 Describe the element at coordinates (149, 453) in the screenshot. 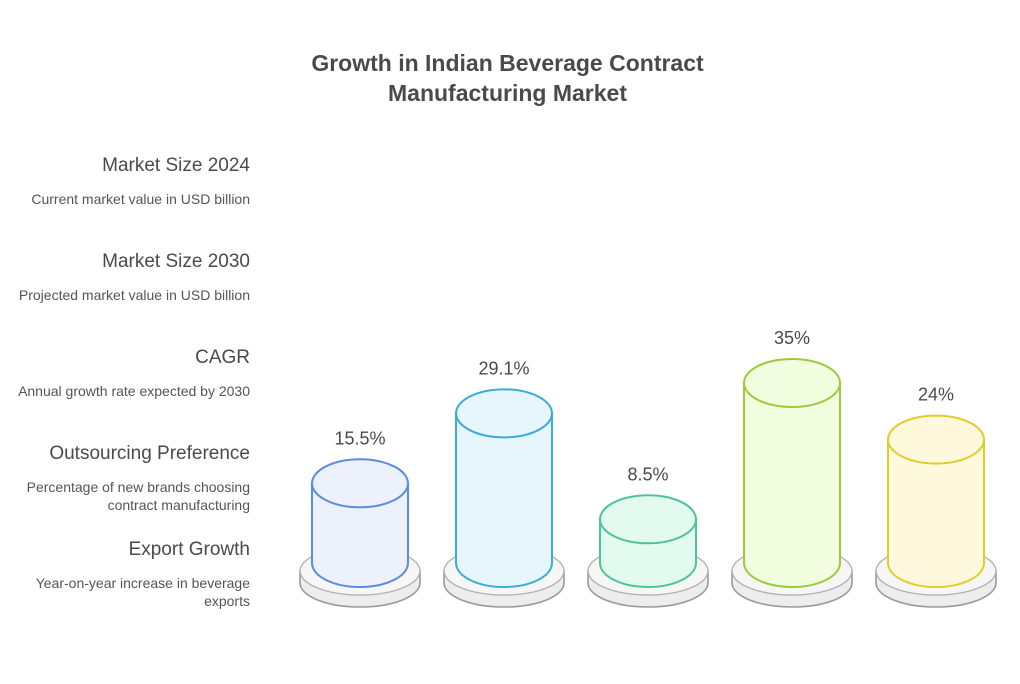

I see `legend-label: Outsourcing Preference` at that location.